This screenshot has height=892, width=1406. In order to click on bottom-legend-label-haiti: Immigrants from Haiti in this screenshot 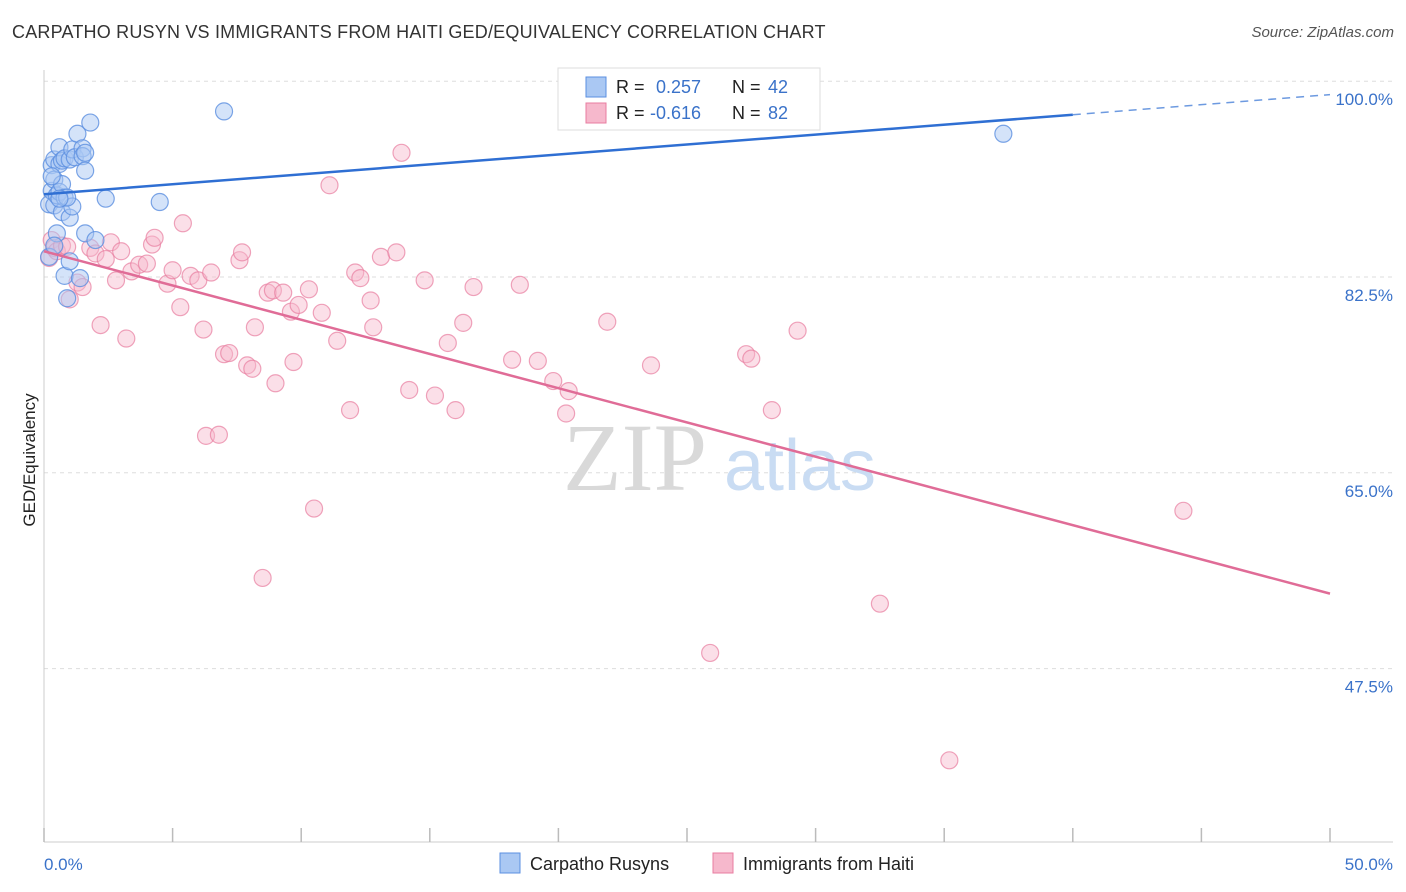, I will do `click(828, 864)`.